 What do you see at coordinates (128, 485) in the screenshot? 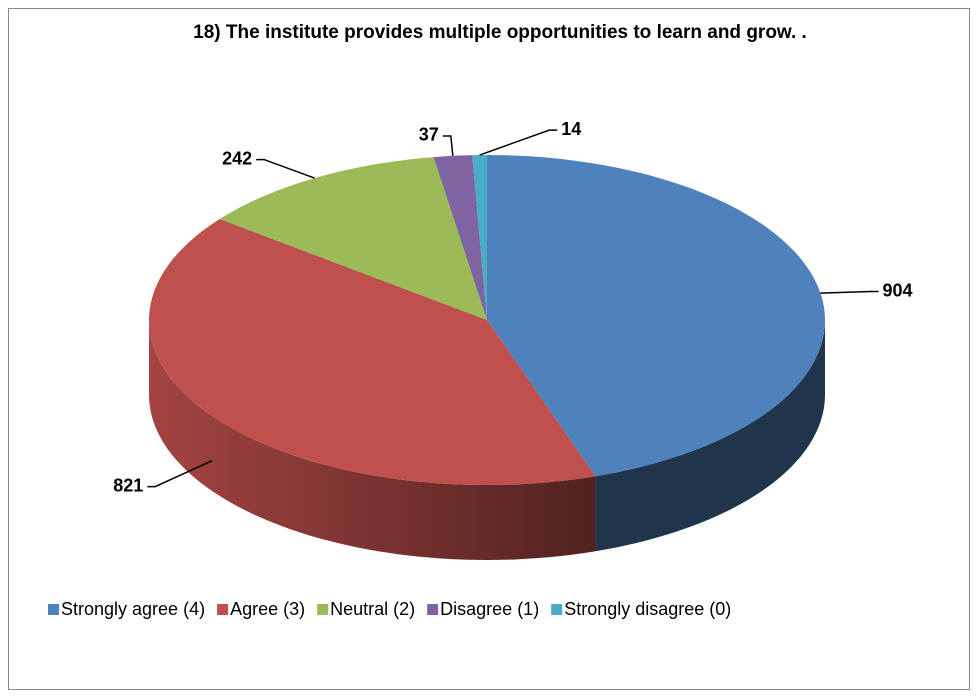
I see `data-label: 821` at bounding box center [128, 485].